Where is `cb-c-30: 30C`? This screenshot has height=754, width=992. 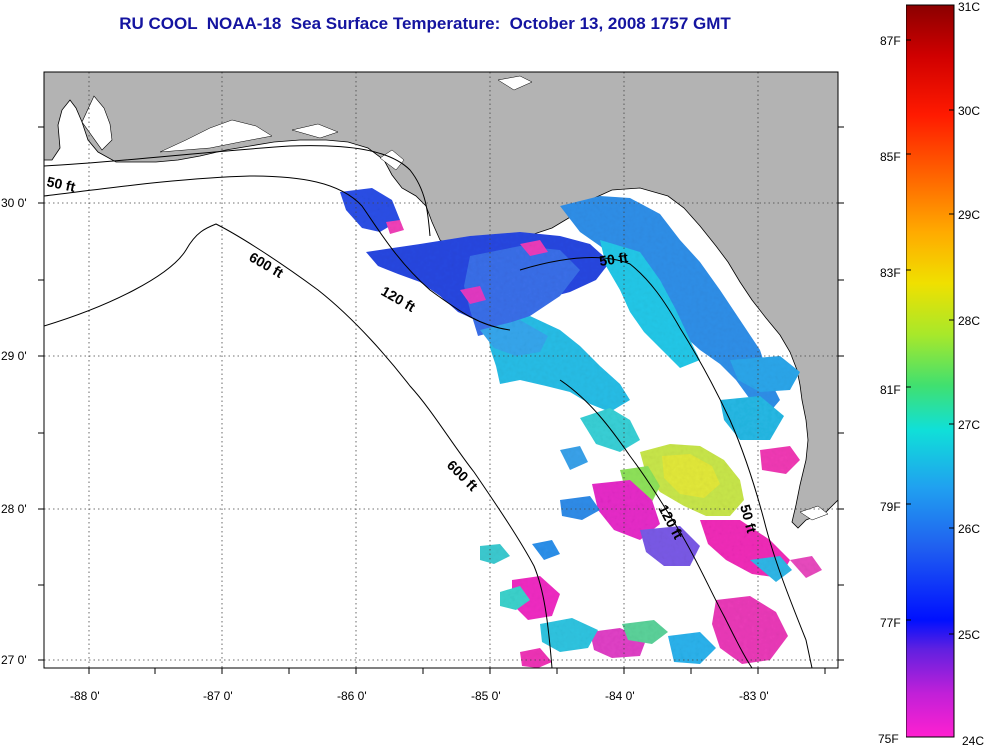 cb-c-30: 30C is located at coordinates (969, 111).